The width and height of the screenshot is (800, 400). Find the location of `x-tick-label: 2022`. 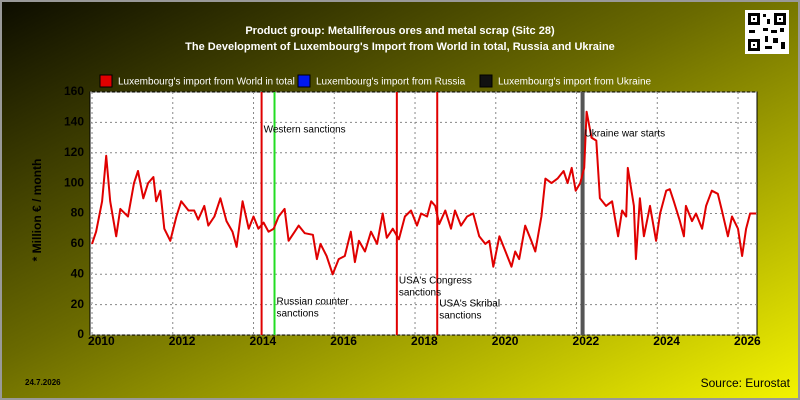

x-tick-label: 2022 is located at coordinates (586, 341).